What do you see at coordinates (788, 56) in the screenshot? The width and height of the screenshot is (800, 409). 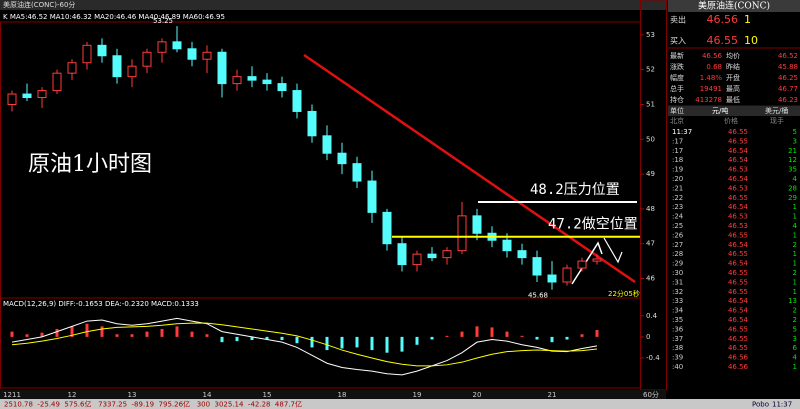 I see `panel-cell: 46.52` at bounding box center [788, 56].